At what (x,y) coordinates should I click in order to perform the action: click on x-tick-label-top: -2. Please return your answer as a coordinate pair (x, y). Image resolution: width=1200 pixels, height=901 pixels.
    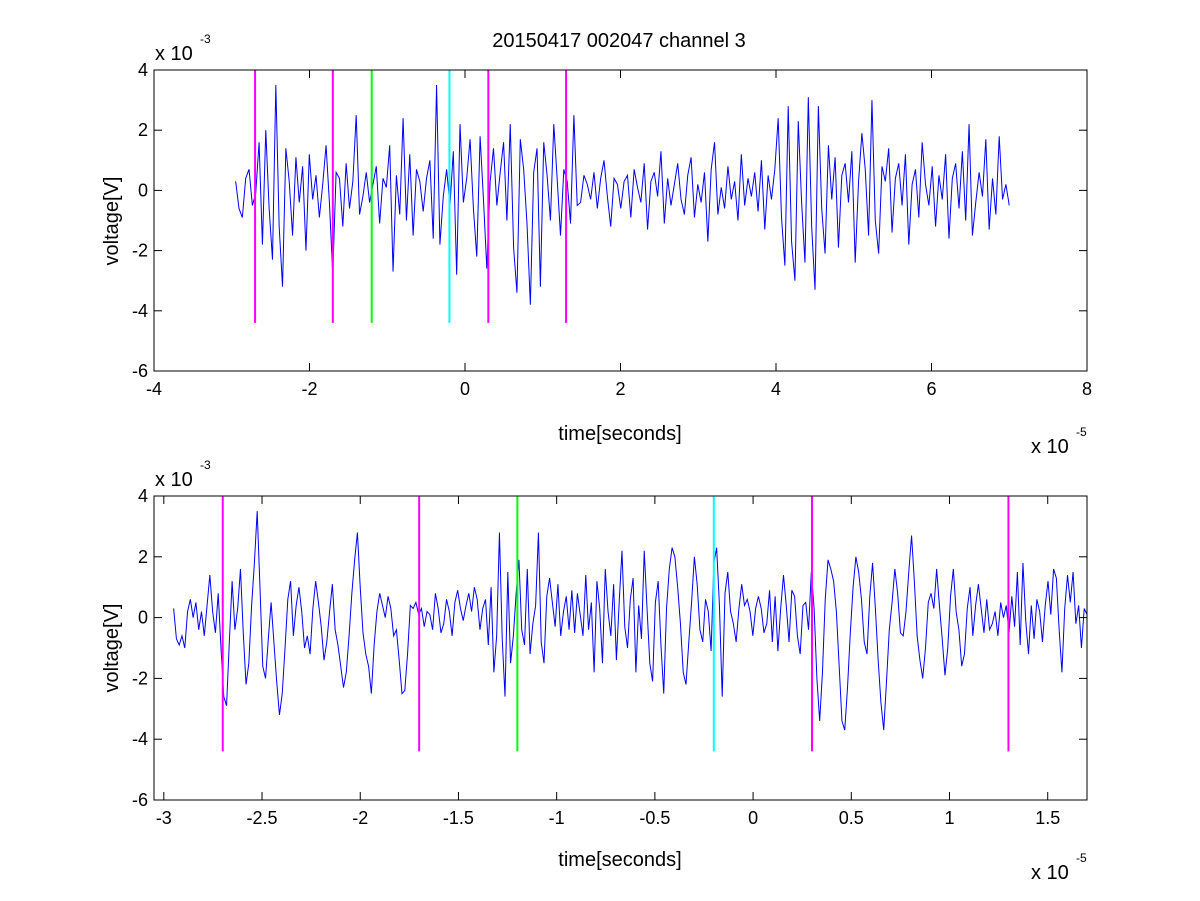
    Looking at the image, I should click on (309, 389).